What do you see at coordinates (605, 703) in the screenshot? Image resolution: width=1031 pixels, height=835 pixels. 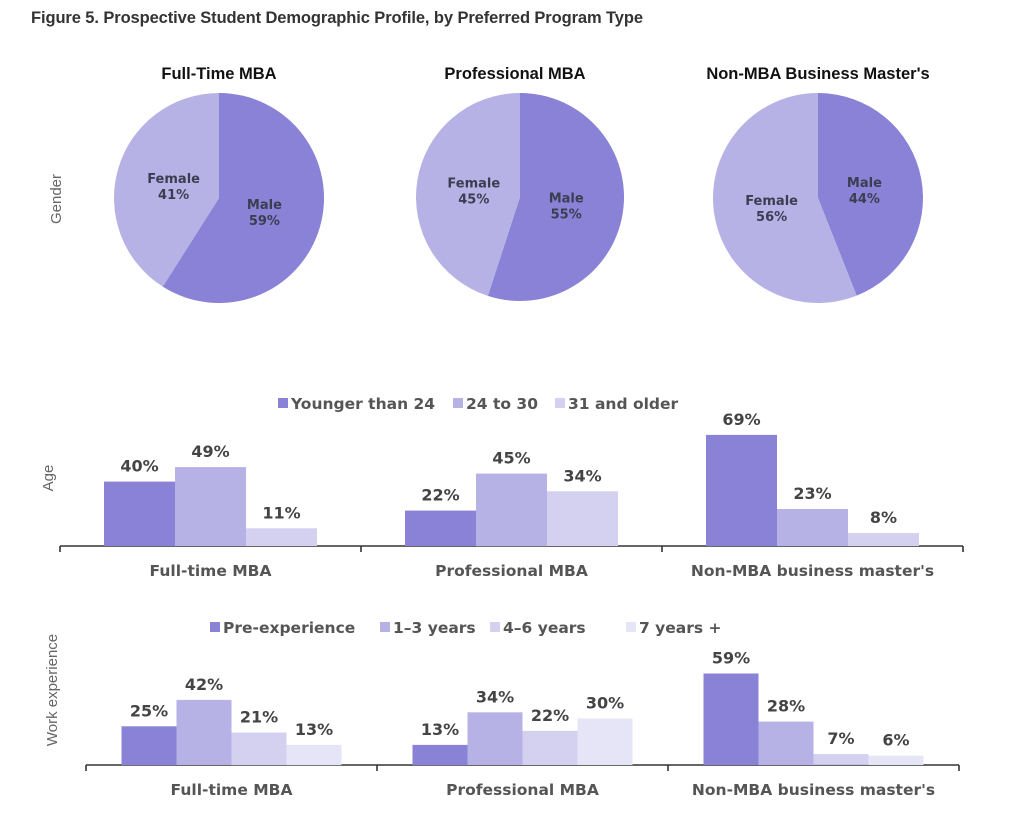 I see `bar-value-label: 30%` at bounding box center [605, 703].